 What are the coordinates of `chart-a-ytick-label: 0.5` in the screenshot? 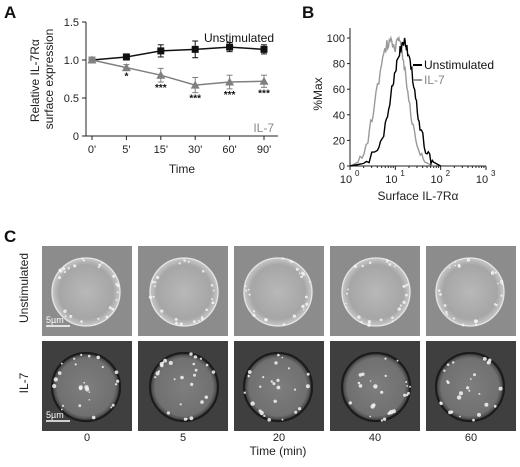 It's located at (71, 99).